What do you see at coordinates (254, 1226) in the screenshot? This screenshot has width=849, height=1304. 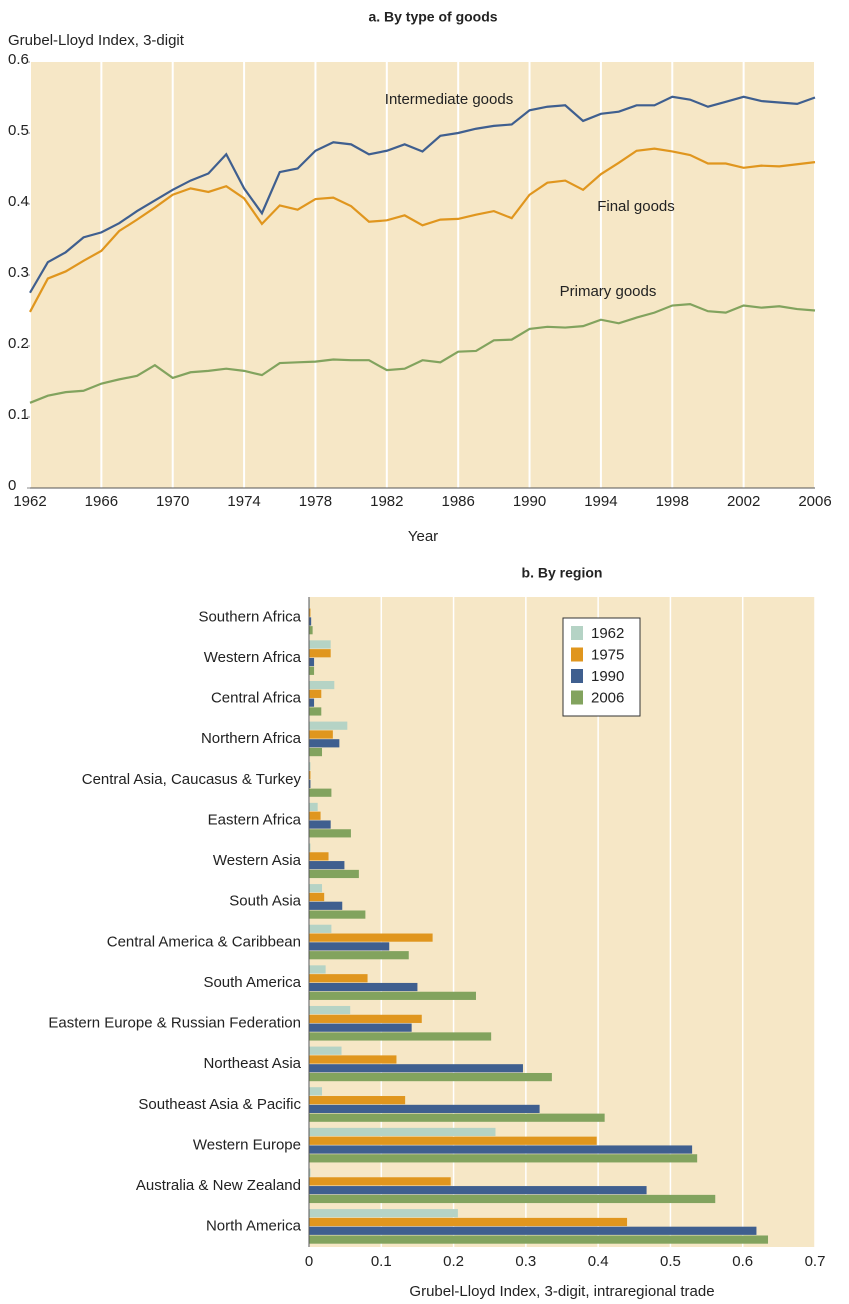 I see `y-tick-label: North America` at bounding box center [254, 1226].